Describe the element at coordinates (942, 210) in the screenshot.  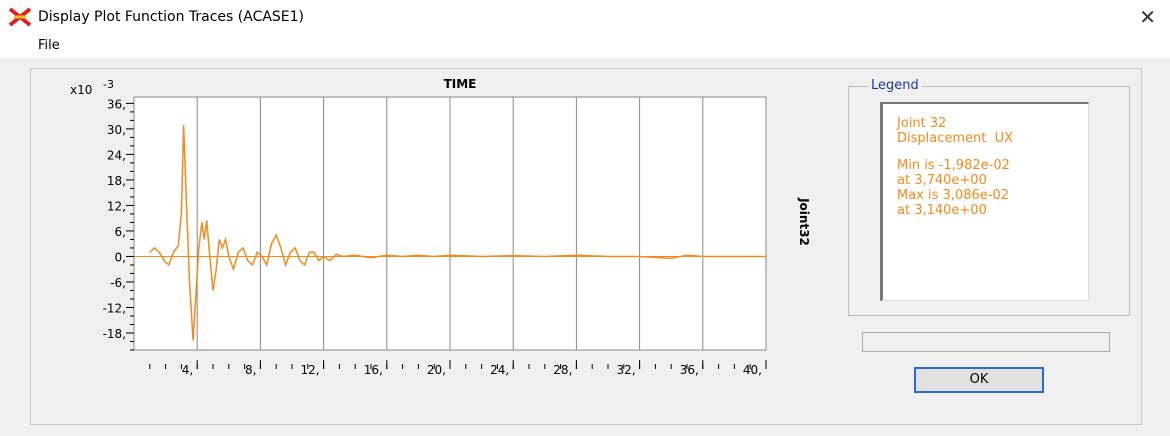
I see `legend-line: at 3,140e+00` at that location.